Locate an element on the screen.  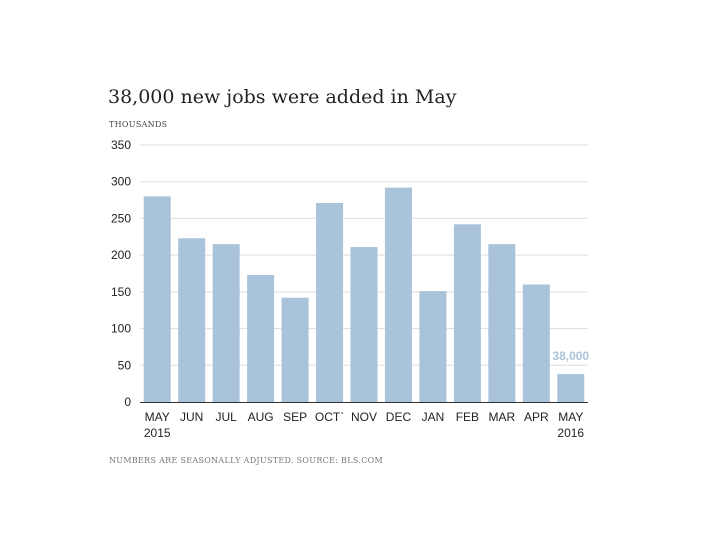
x-tick-year-label: 2015 is located at coordinates (157, 433).